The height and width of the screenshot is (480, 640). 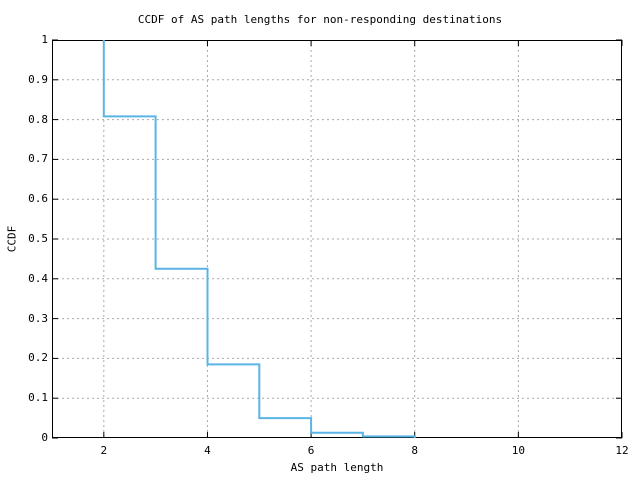 I want to click on y-tick-label: 0, so click(x=44, y=437).